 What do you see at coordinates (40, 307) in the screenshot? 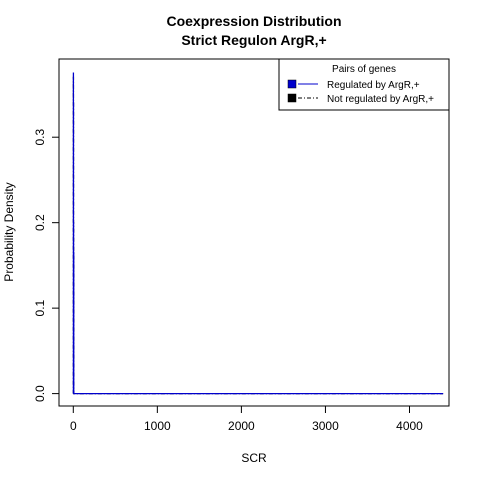
I see `y-tick-label: 0.1` at bounding box center [40, 307].